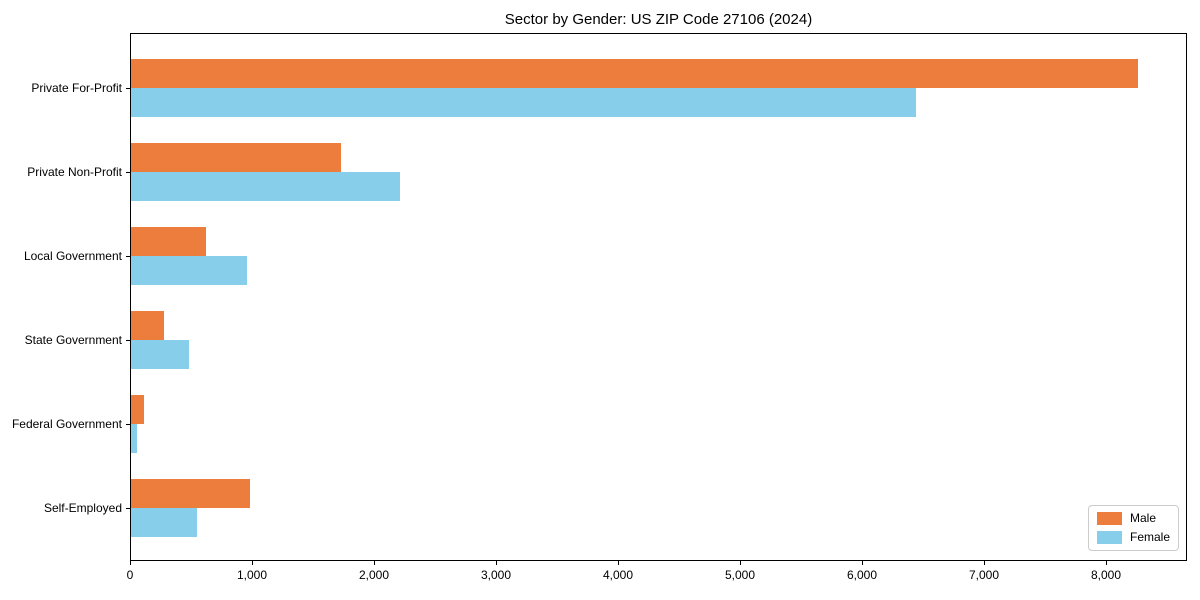  What do you see at coordinates (1149, 537) in the screenshot?
I see `legend-label-female: Female` at bounding box center [1149, 537].